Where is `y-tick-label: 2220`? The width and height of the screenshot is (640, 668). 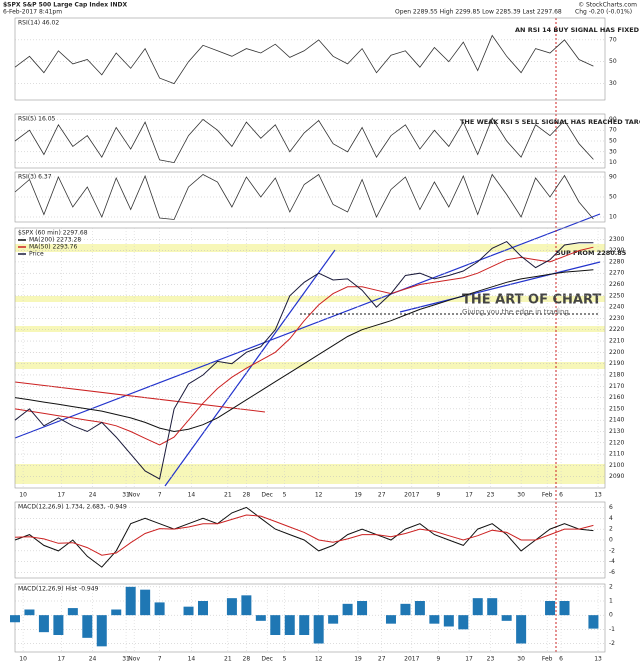 y-tick-label: 2220 is located at coordinates (616, 329).